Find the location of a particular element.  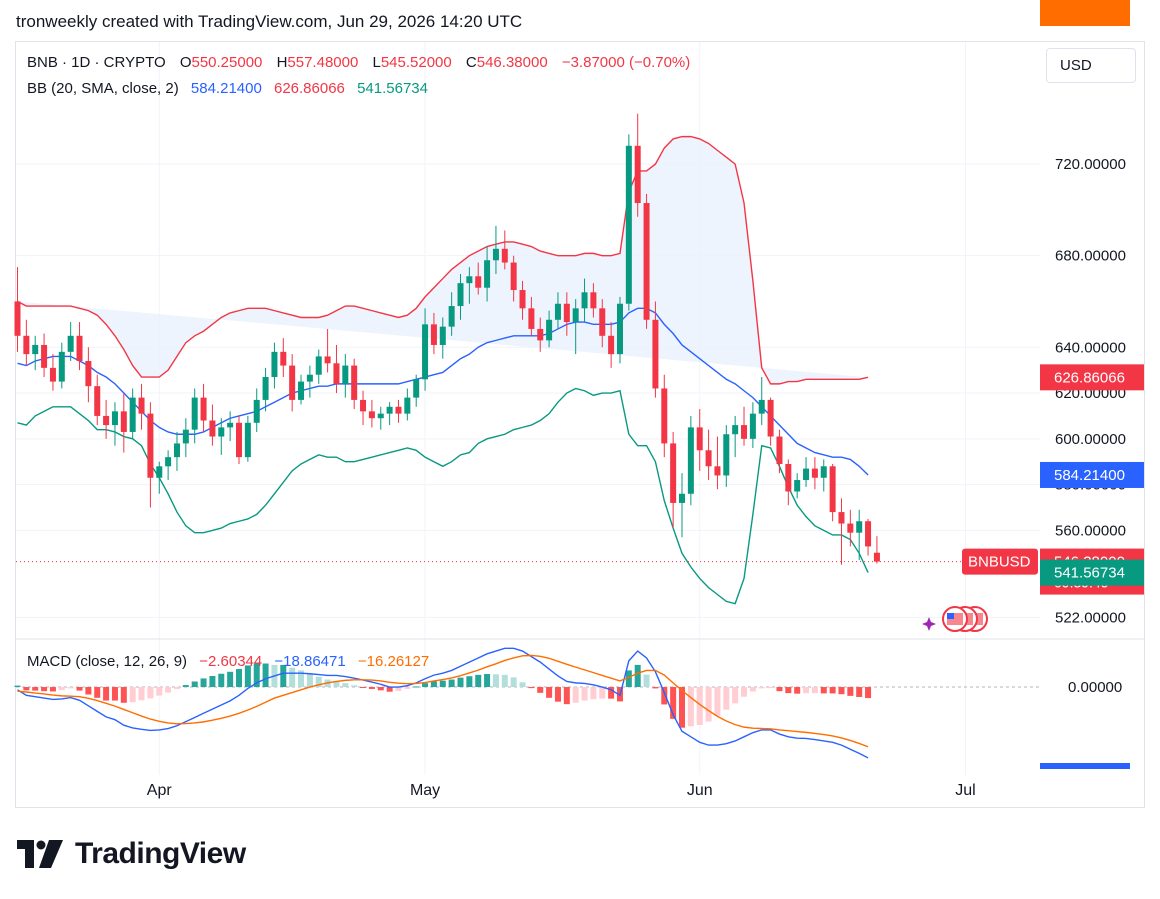

currency-selector-button: USD is located at coordinates (1091, 65).